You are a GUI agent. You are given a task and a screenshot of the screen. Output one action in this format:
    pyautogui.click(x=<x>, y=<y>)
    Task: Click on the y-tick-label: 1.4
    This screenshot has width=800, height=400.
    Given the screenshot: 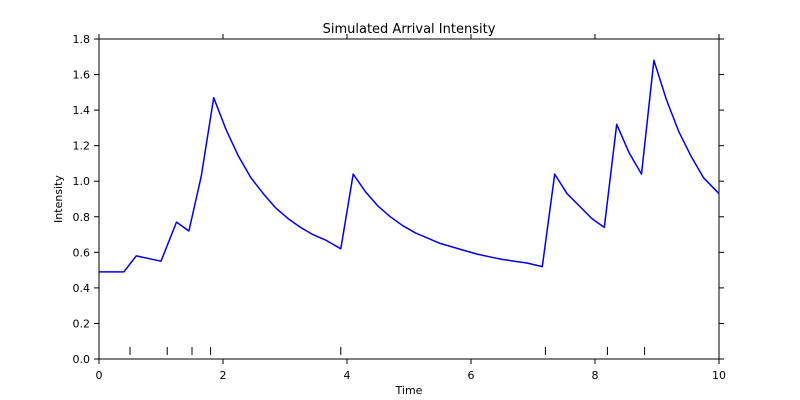 What is the action you would take?
    pyautogui.click(x=82, y=110)
    